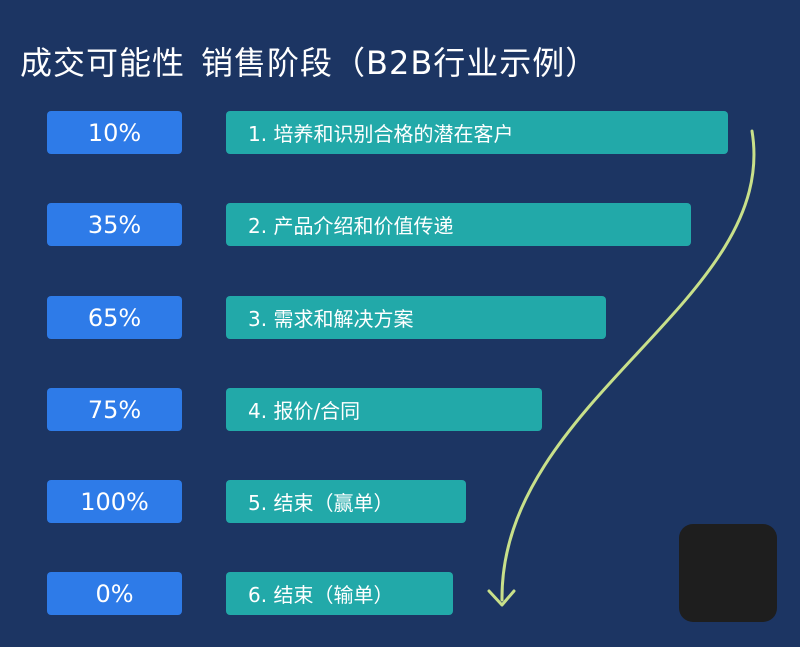 The image size is (800, 647). Describe the element at coordinates (114, 317) in the screenshot. I see `probability-box-3: 65%` at that location.